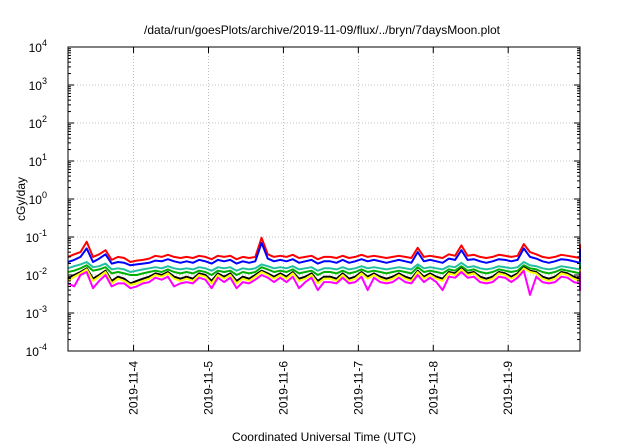 This screenshot has height=448, width=640. I want to click on y-tick-label: 10⁻¹, so click(36, 236).